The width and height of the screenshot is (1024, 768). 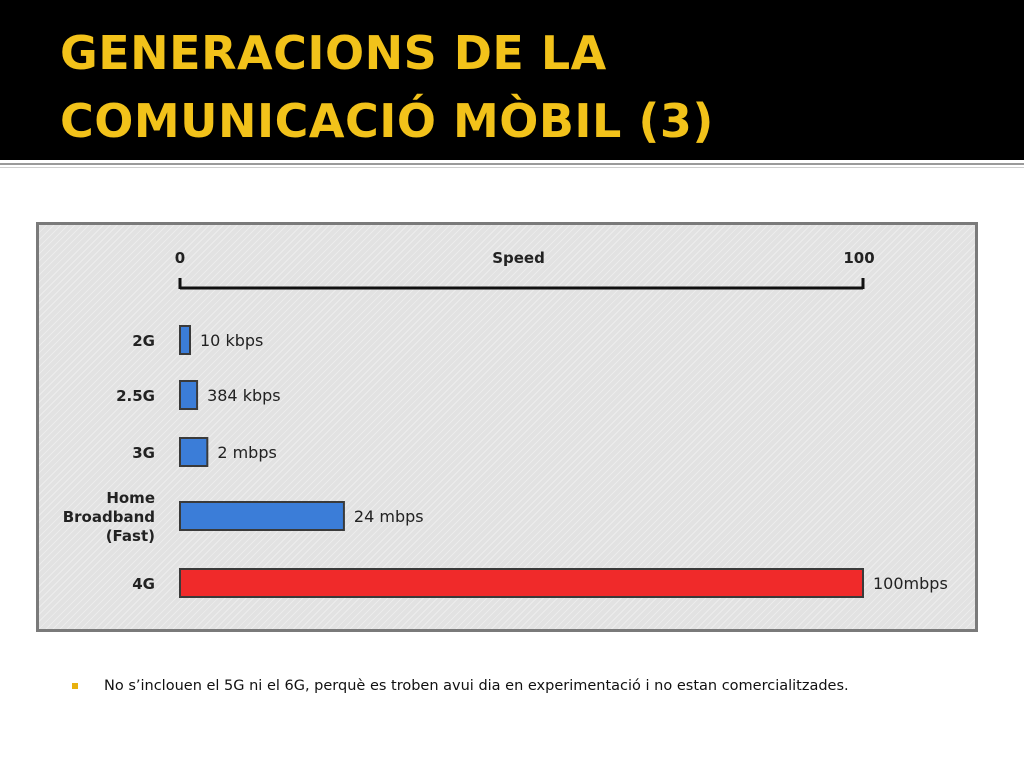 I want to click on bar-value-label-1: 384 kbps, so click(x=244, y=395).